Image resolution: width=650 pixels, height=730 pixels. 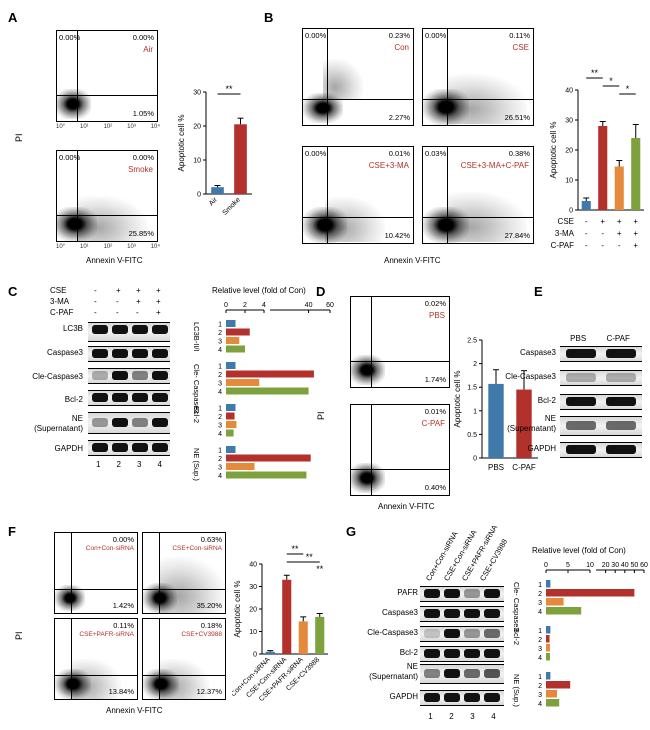 I want to click on significance-label: *, so click(x=628, y=89).